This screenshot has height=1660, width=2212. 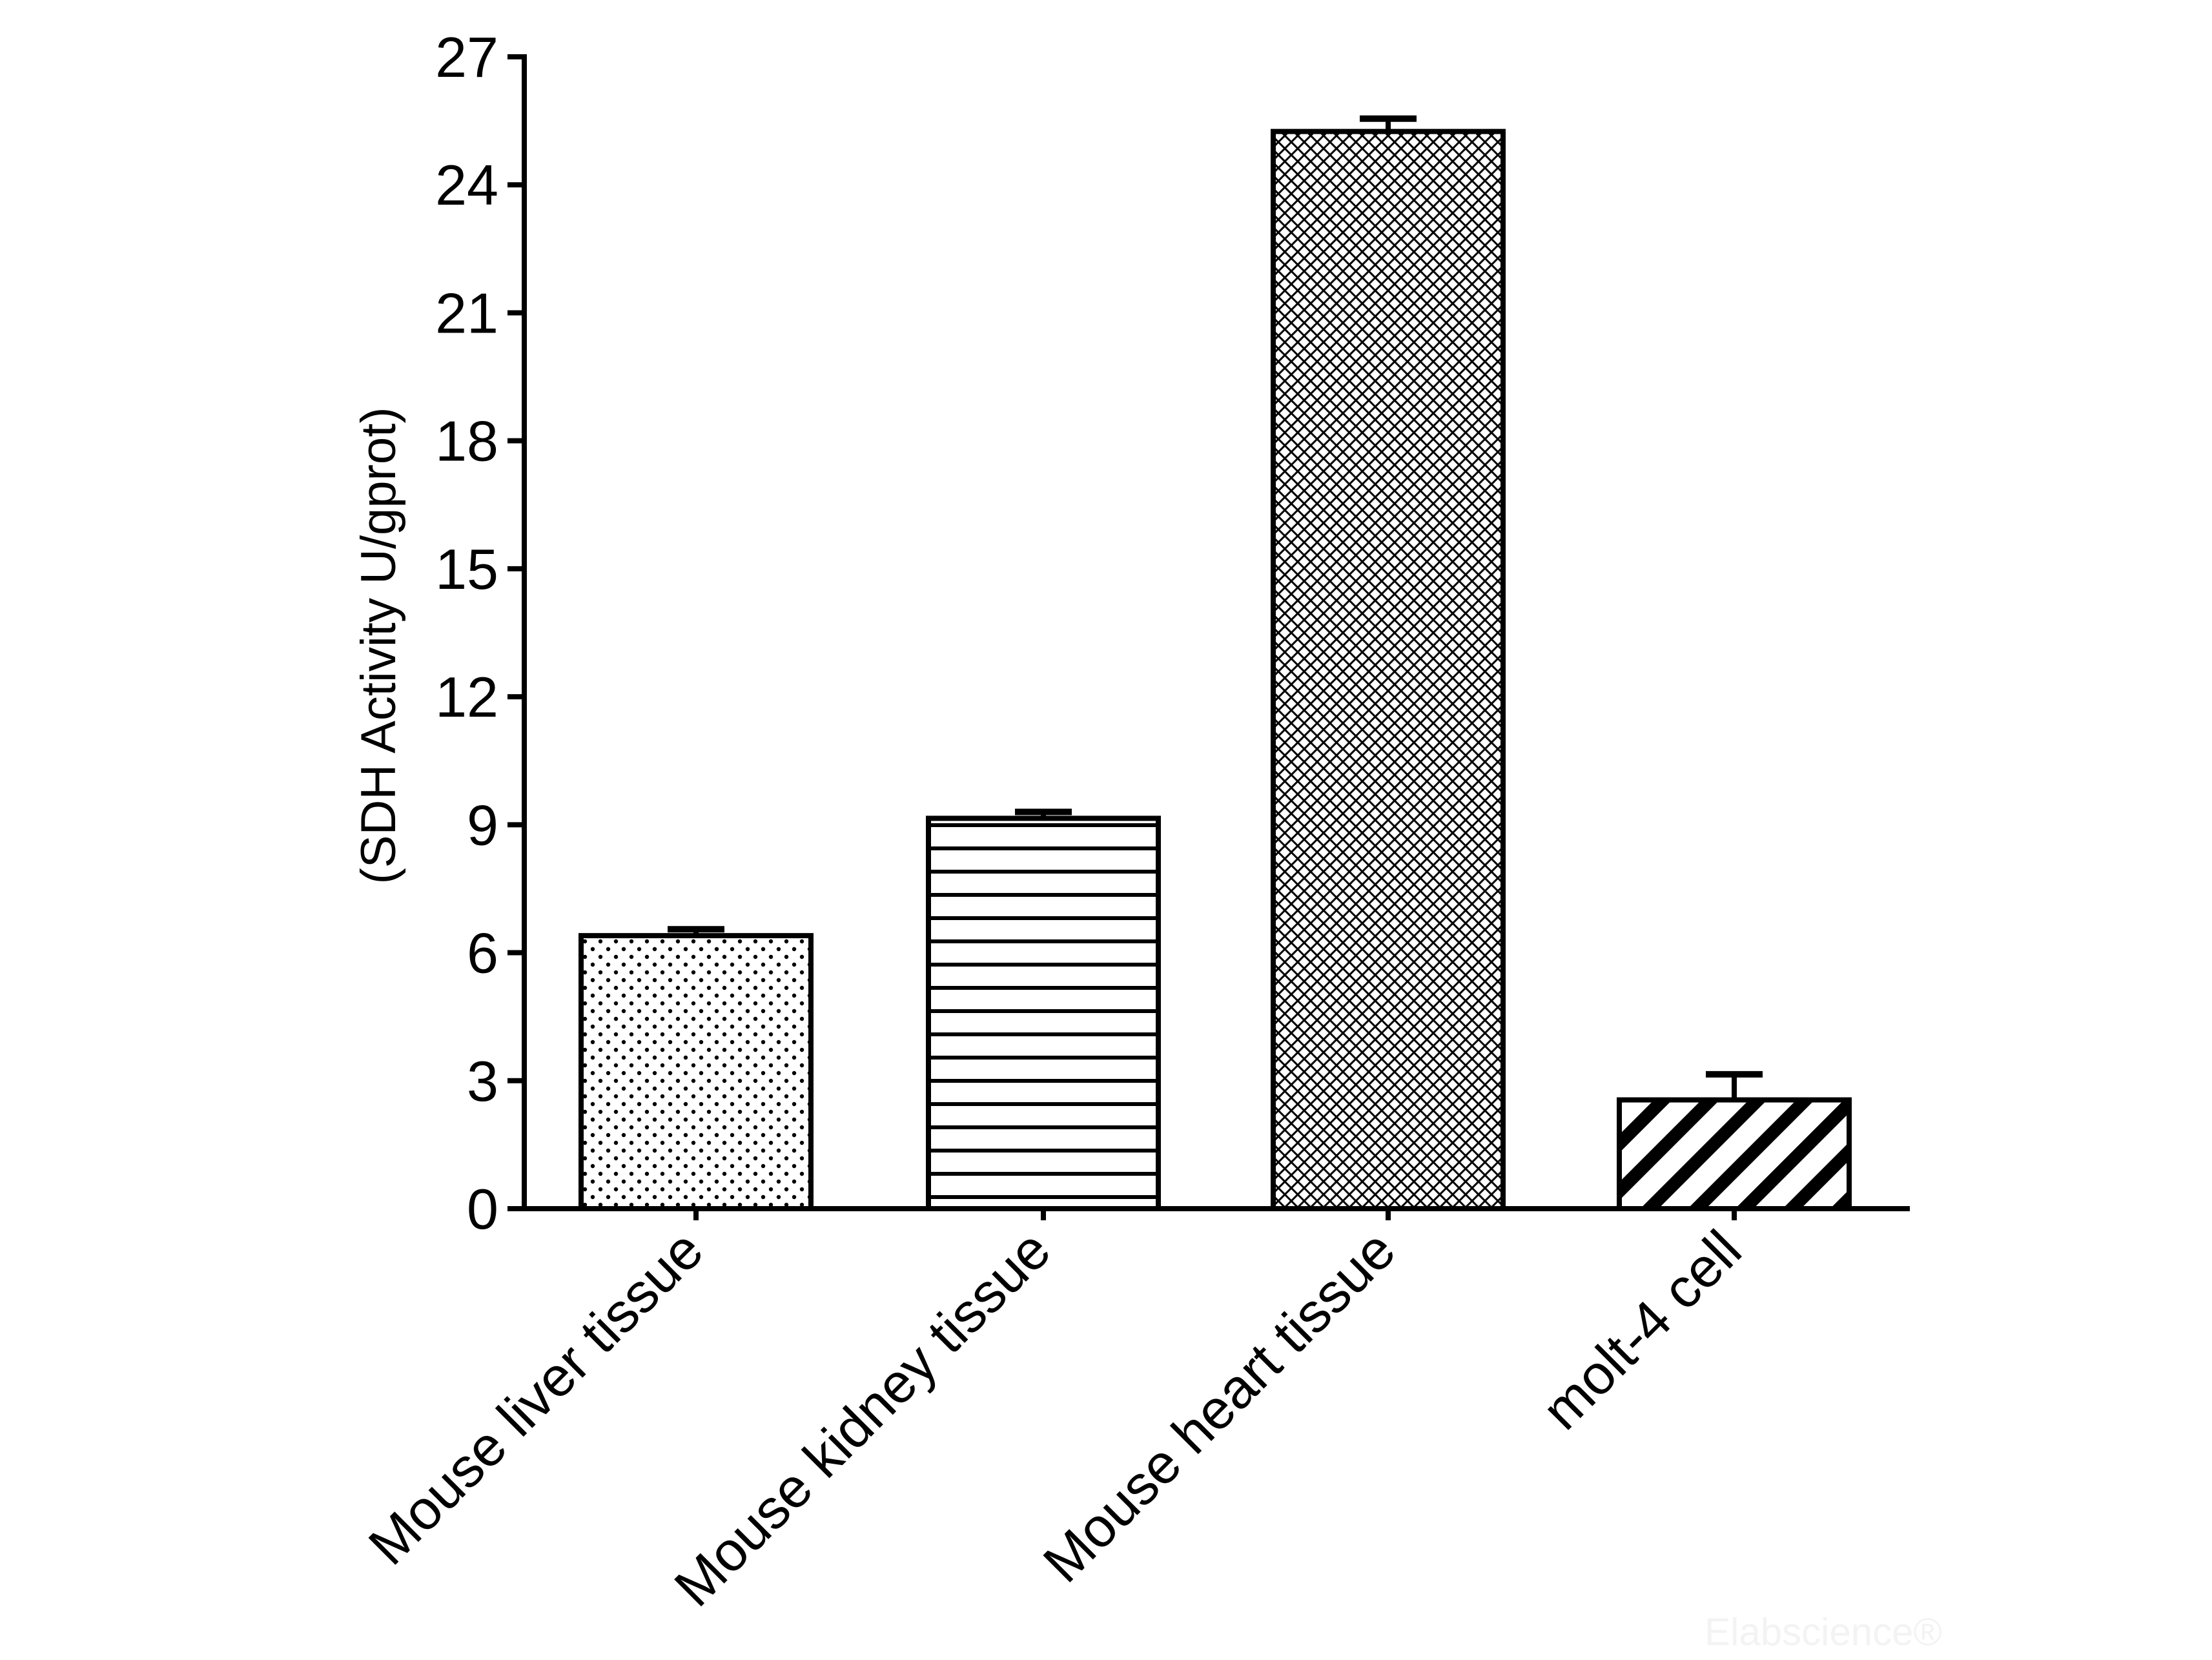 I want to click on y-tick-label: 9, so click(x=482, y=825).